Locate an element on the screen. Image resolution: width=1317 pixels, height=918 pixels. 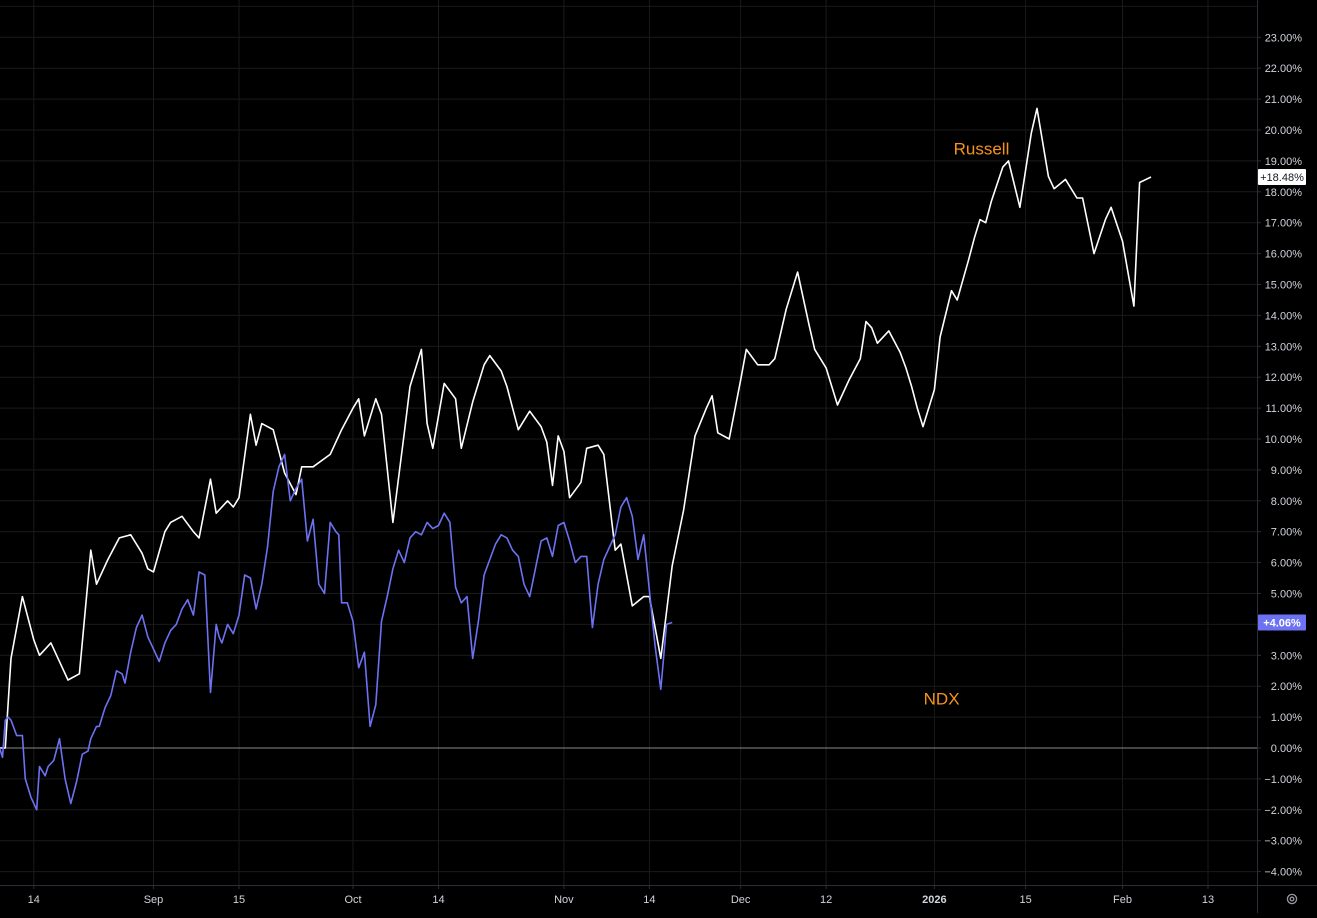
y-tick-label: 17.00% is located at coordinates (1284, 224).